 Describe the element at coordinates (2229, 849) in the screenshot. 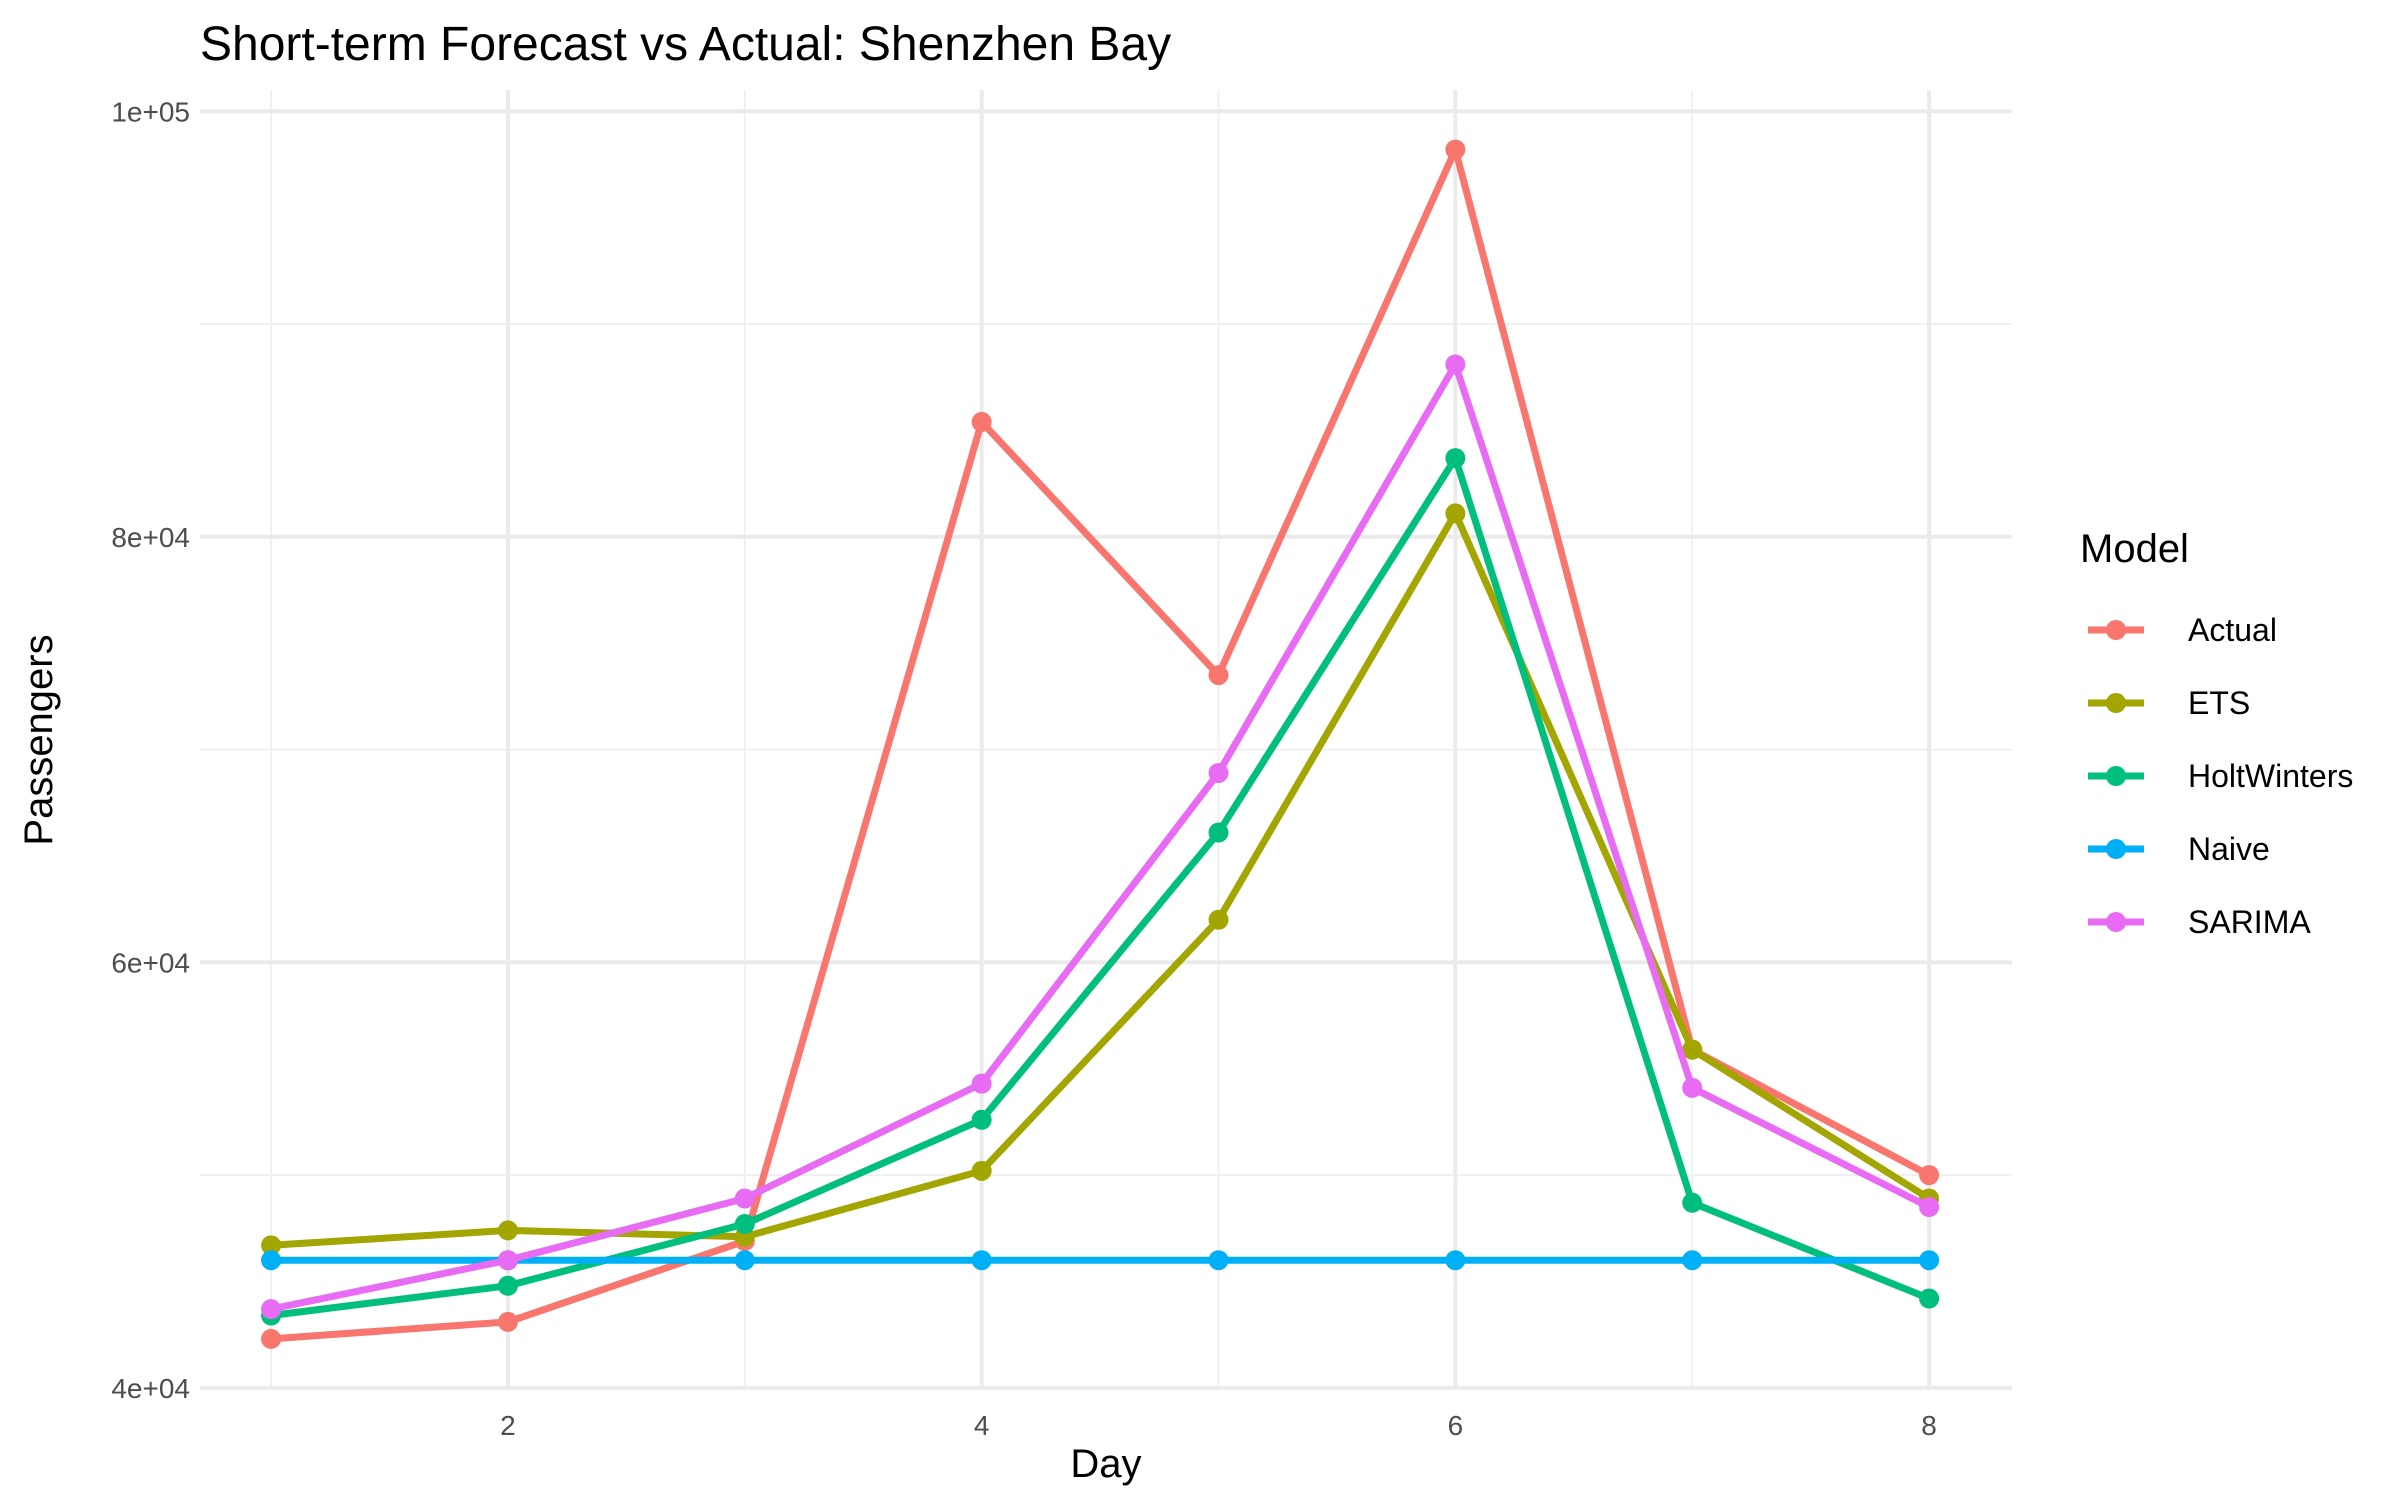

I see `legend-label: Naive` at that location.